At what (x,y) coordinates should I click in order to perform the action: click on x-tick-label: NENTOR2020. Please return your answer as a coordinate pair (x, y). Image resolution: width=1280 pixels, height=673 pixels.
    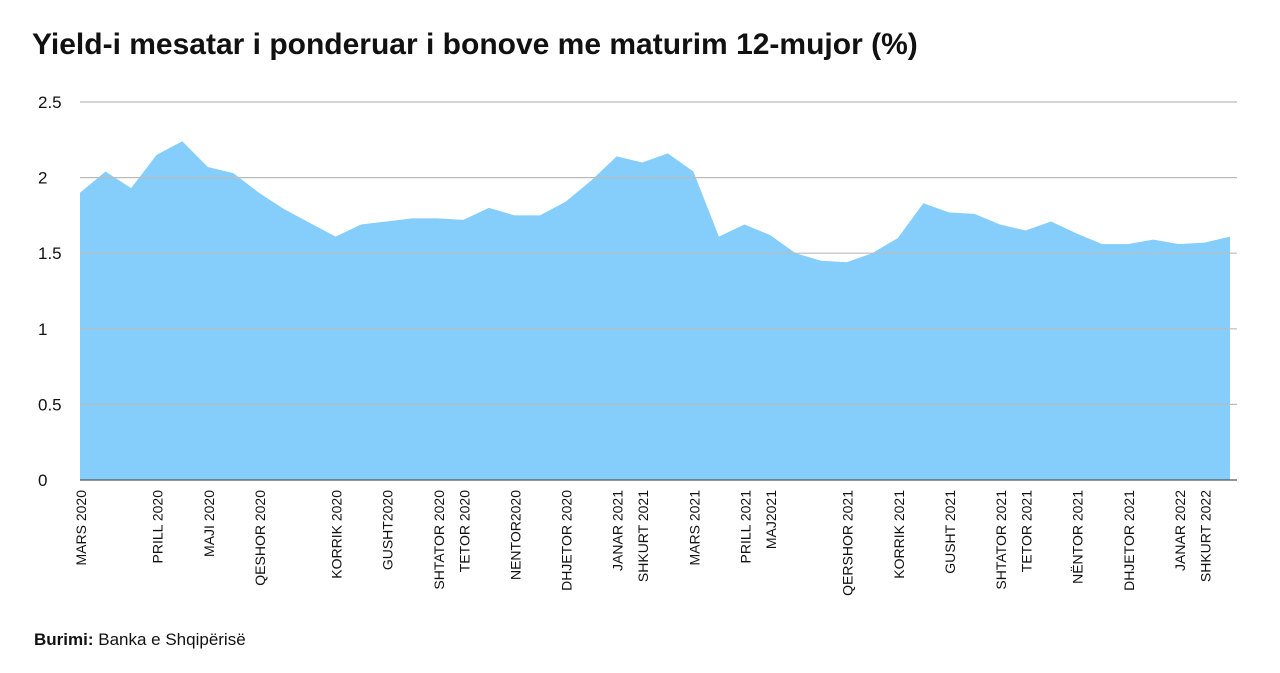
    Looking at the image, I should click on (515, 535).